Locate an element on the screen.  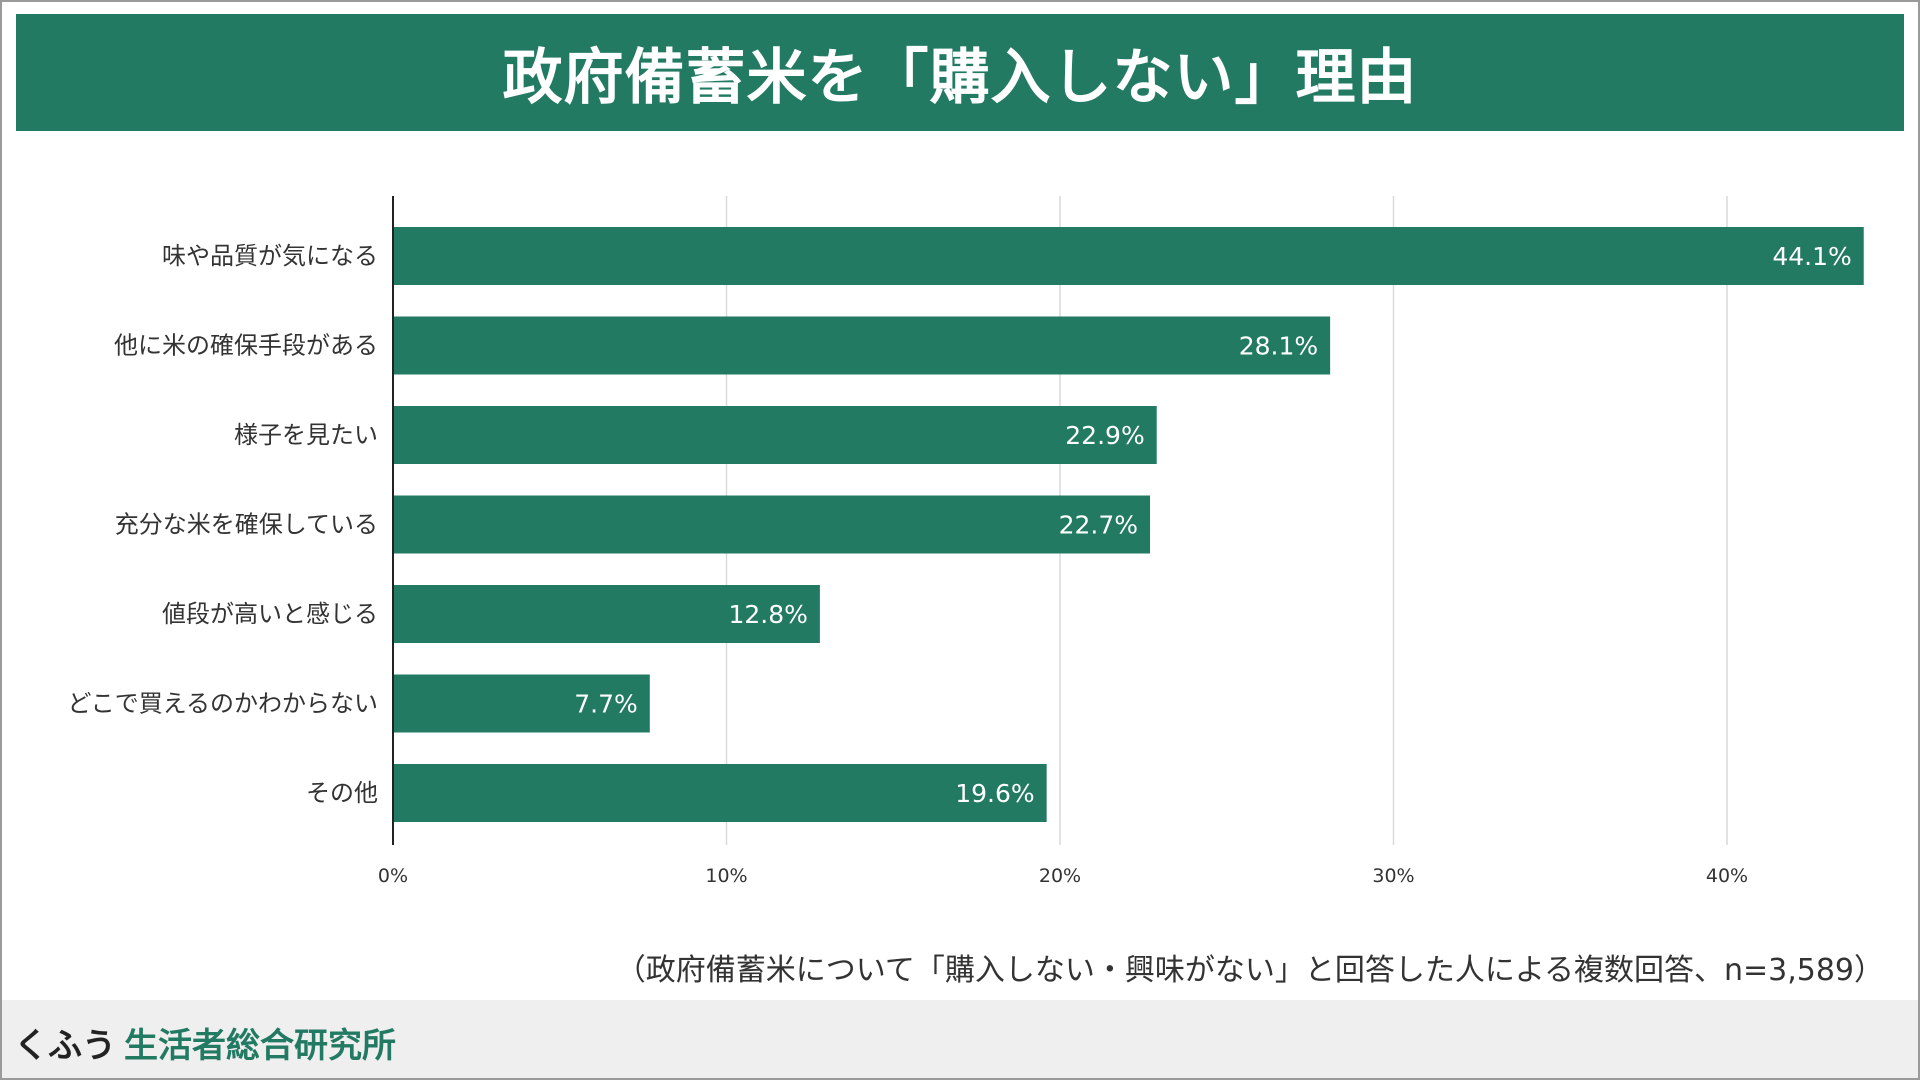
footer-bar is located at coordinates (960, 1039).